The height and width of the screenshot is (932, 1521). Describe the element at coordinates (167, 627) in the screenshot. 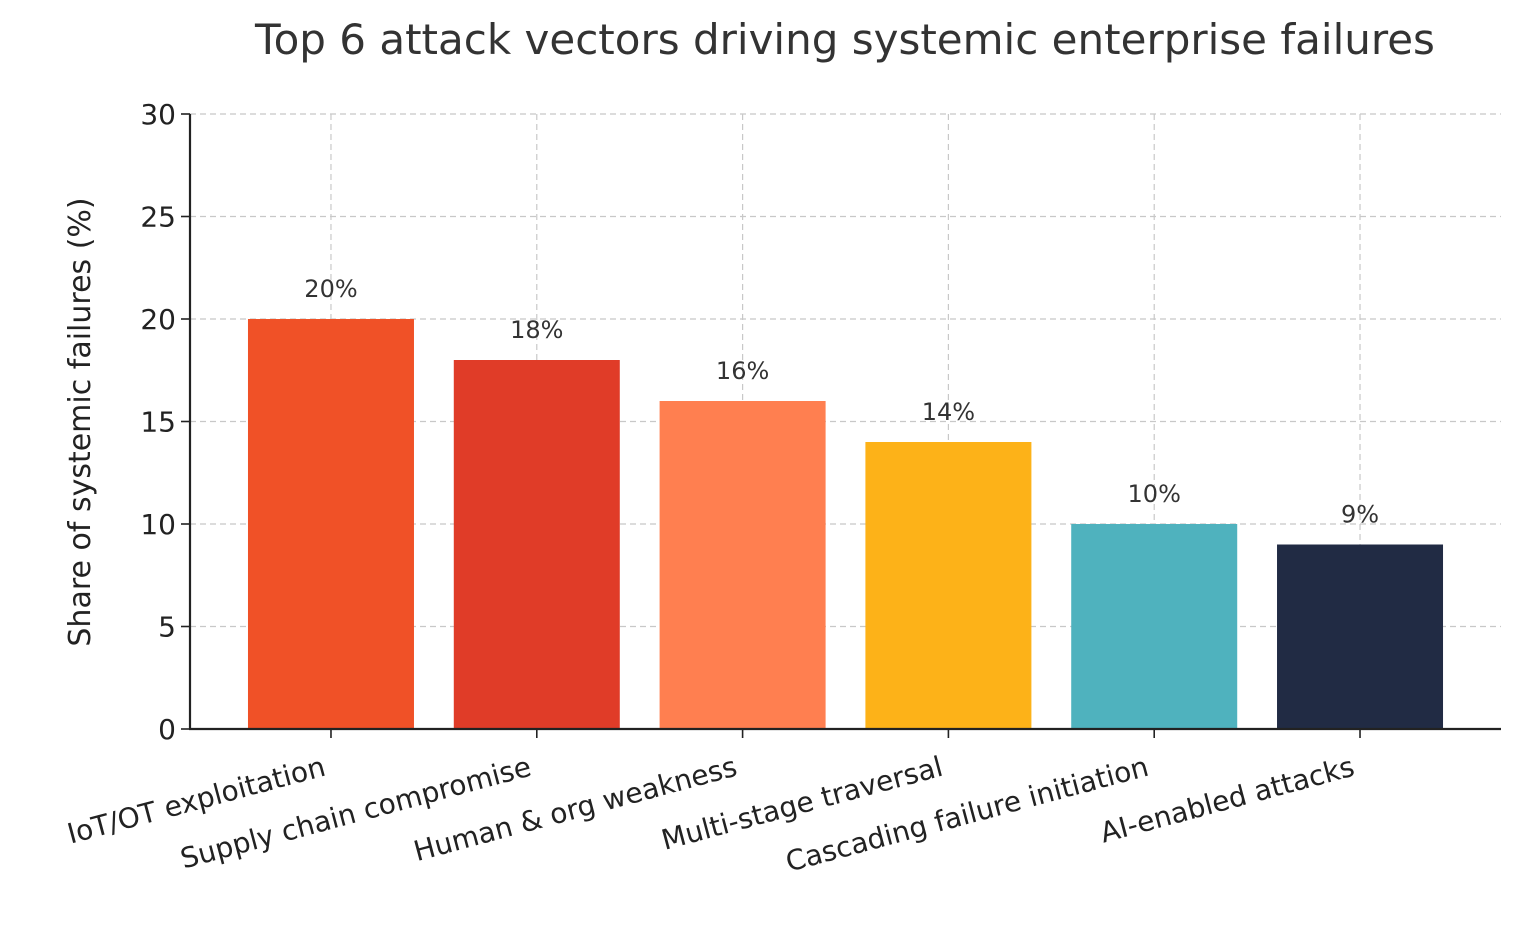

I see `y-tick-label: 5` at that location.